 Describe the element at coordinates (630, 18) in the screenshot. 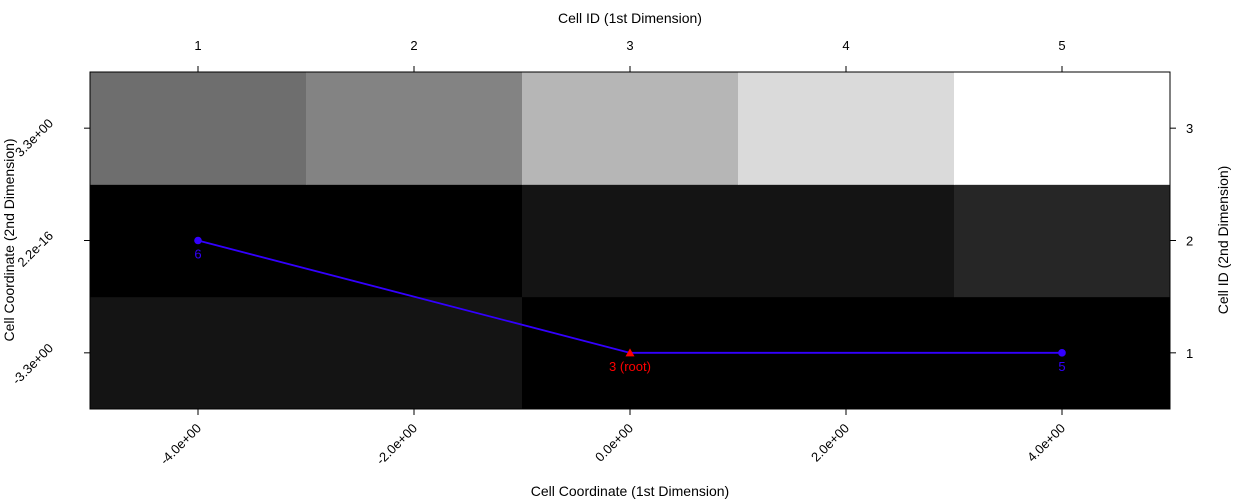

I see `x-top-axis-title: Cell ID (1st Dimension)` at that location.